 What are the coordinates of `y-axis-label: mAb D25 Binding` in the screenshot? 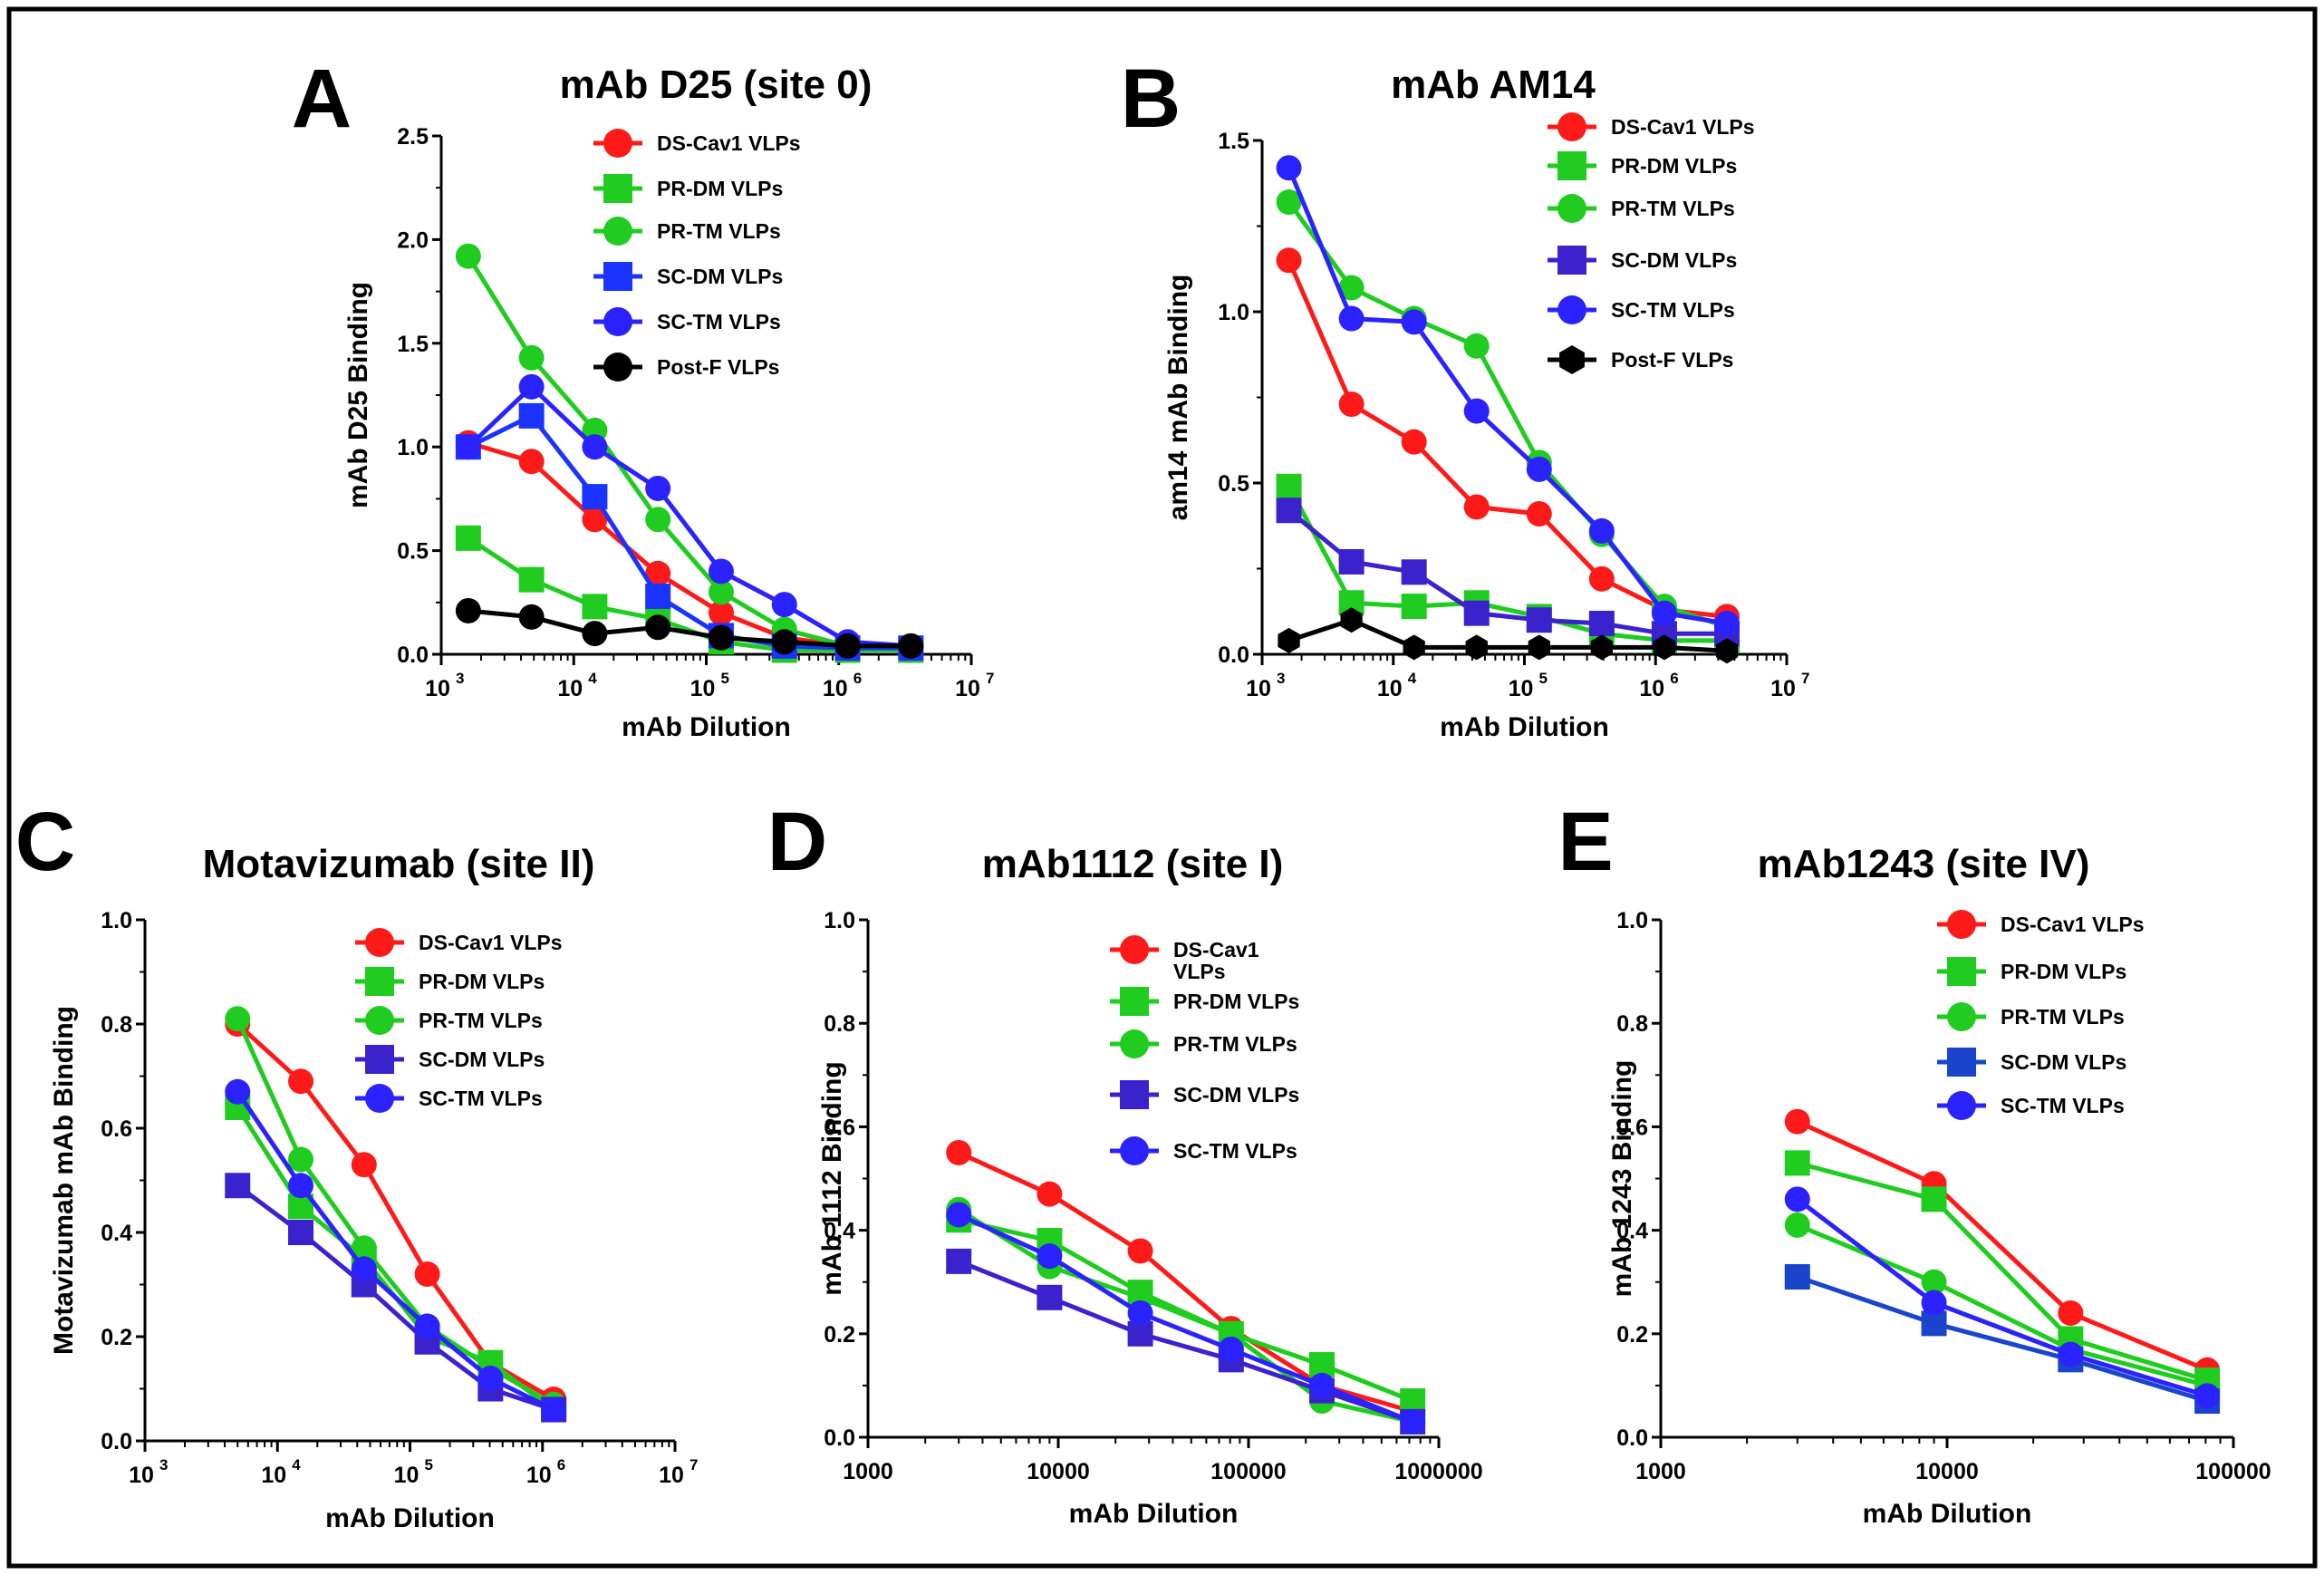 It's located at (358, 395).